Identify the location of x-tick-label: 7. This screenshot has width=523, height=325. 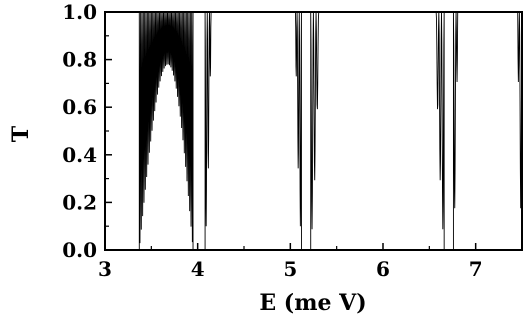
(476, 269).